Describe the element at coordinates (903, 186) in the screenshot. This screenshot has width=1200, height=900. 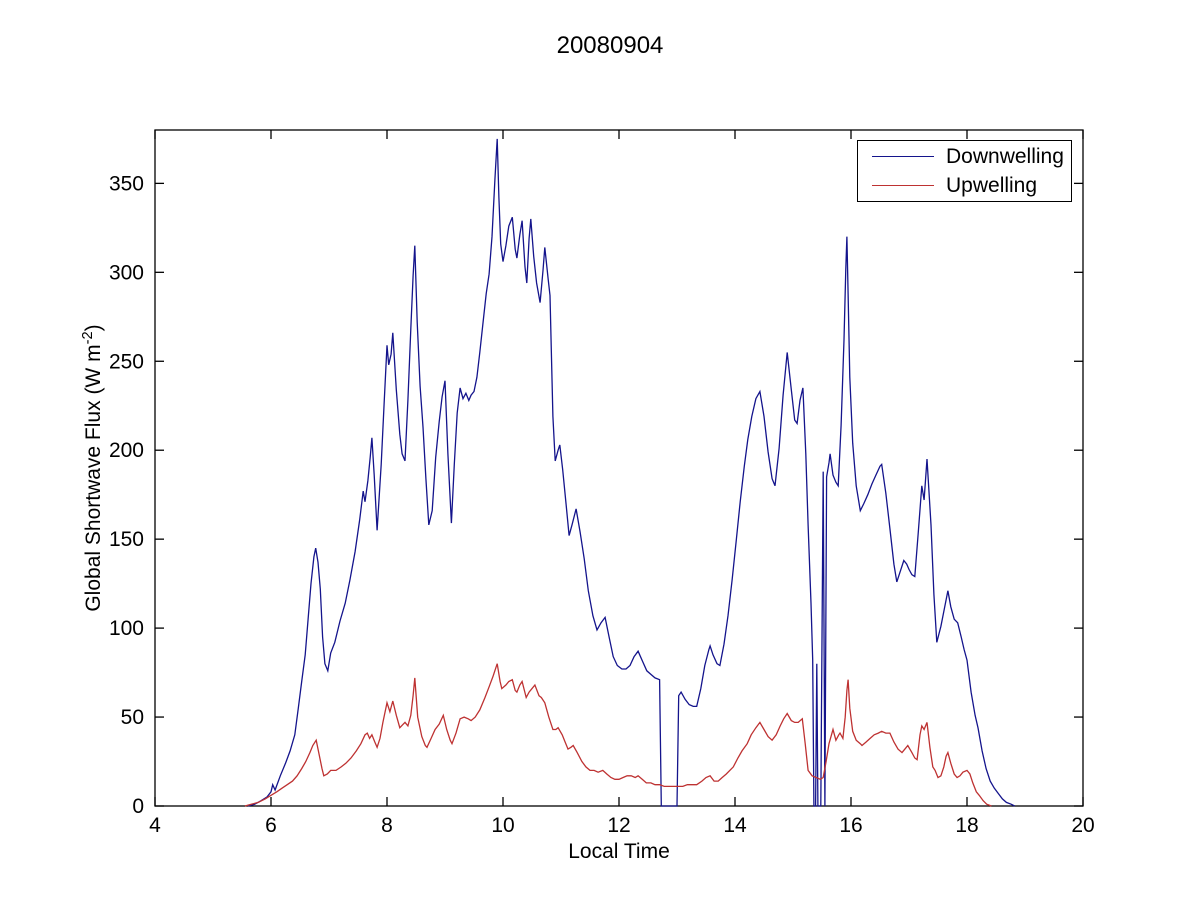
I see `upwelling-line-swatch` at that location.